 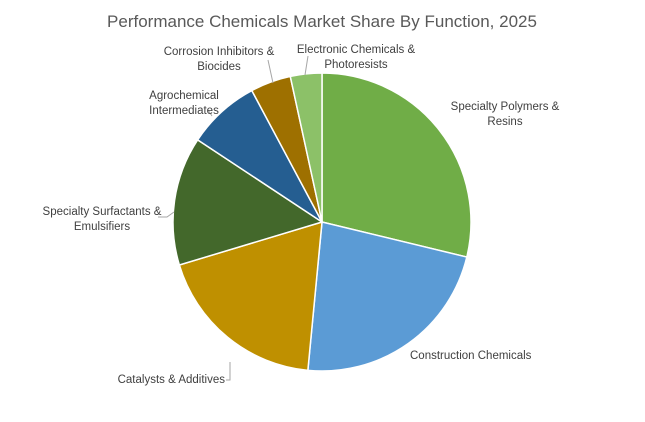 I want to click on slice-label-6: Corrosion Inhibitors & Biocides, so click(x=219, y=59).